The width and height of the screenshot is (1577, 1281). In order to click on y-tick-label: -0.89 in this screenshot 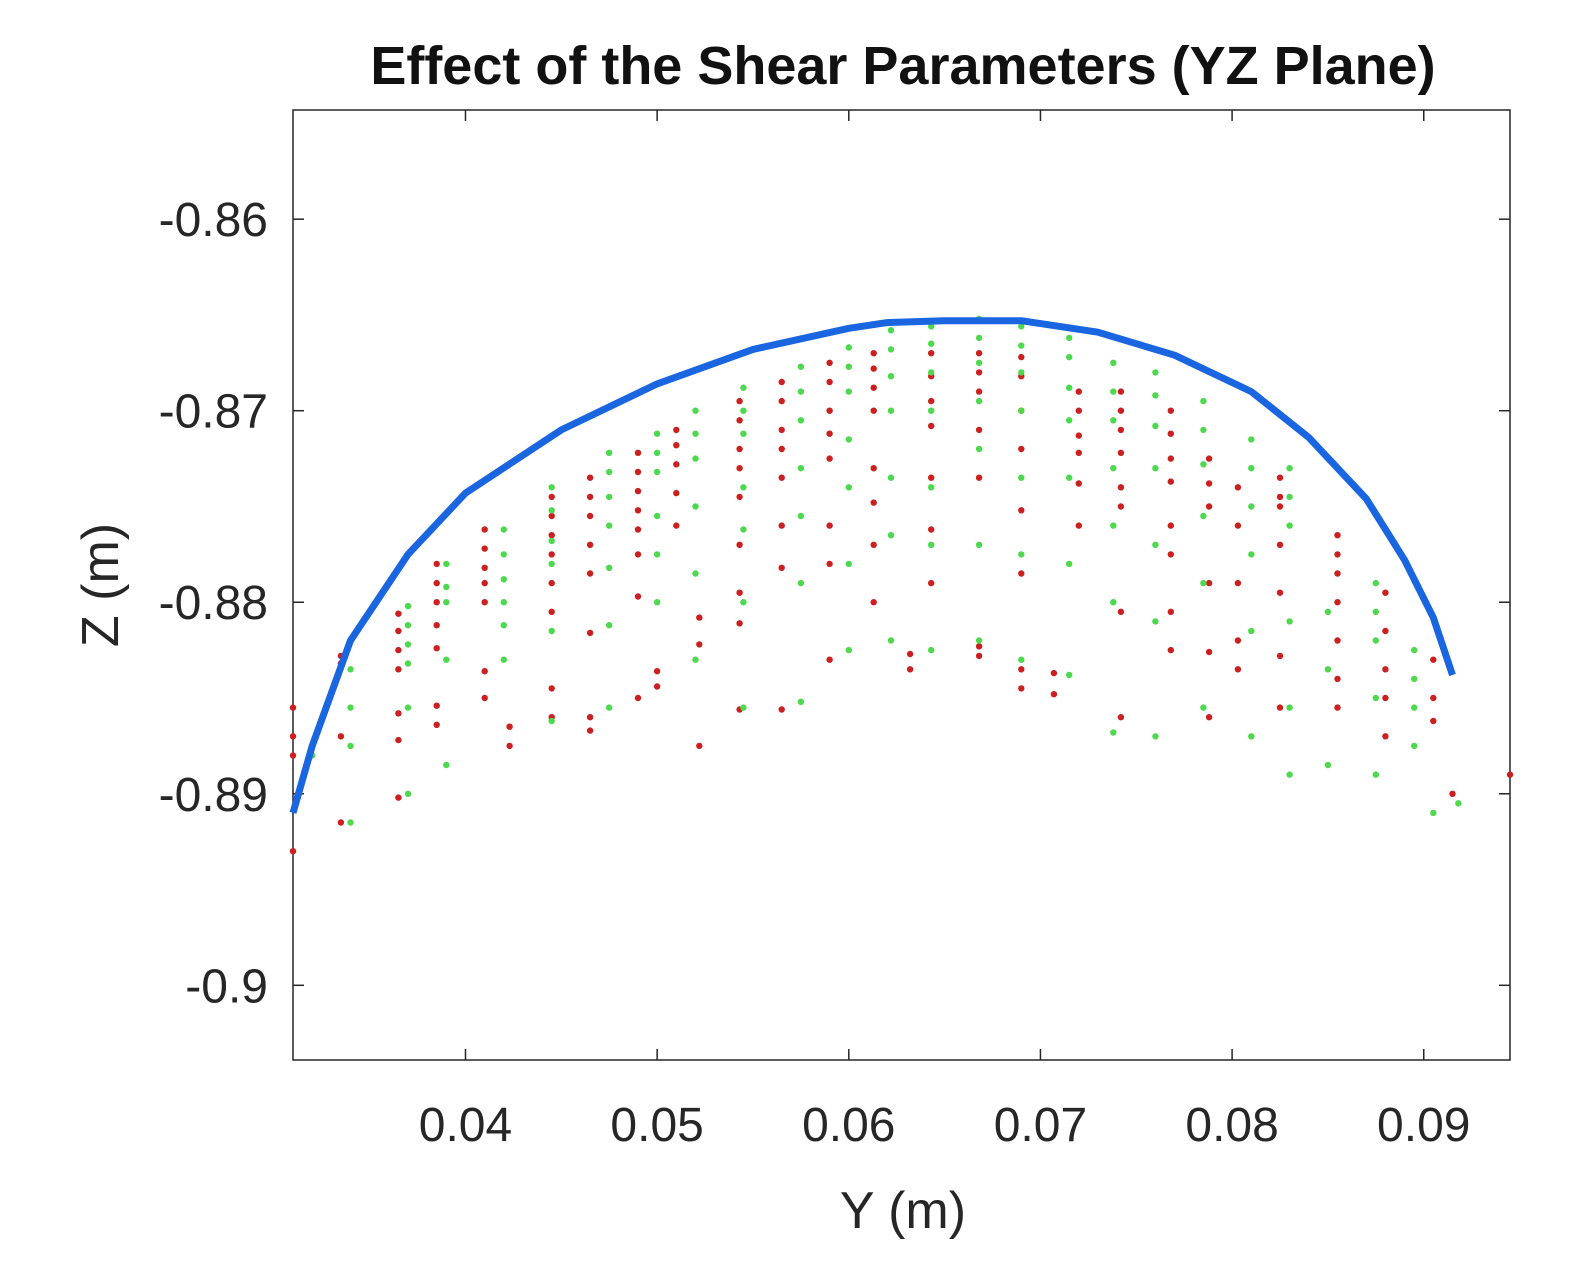, I will do `click(213, 795)`.